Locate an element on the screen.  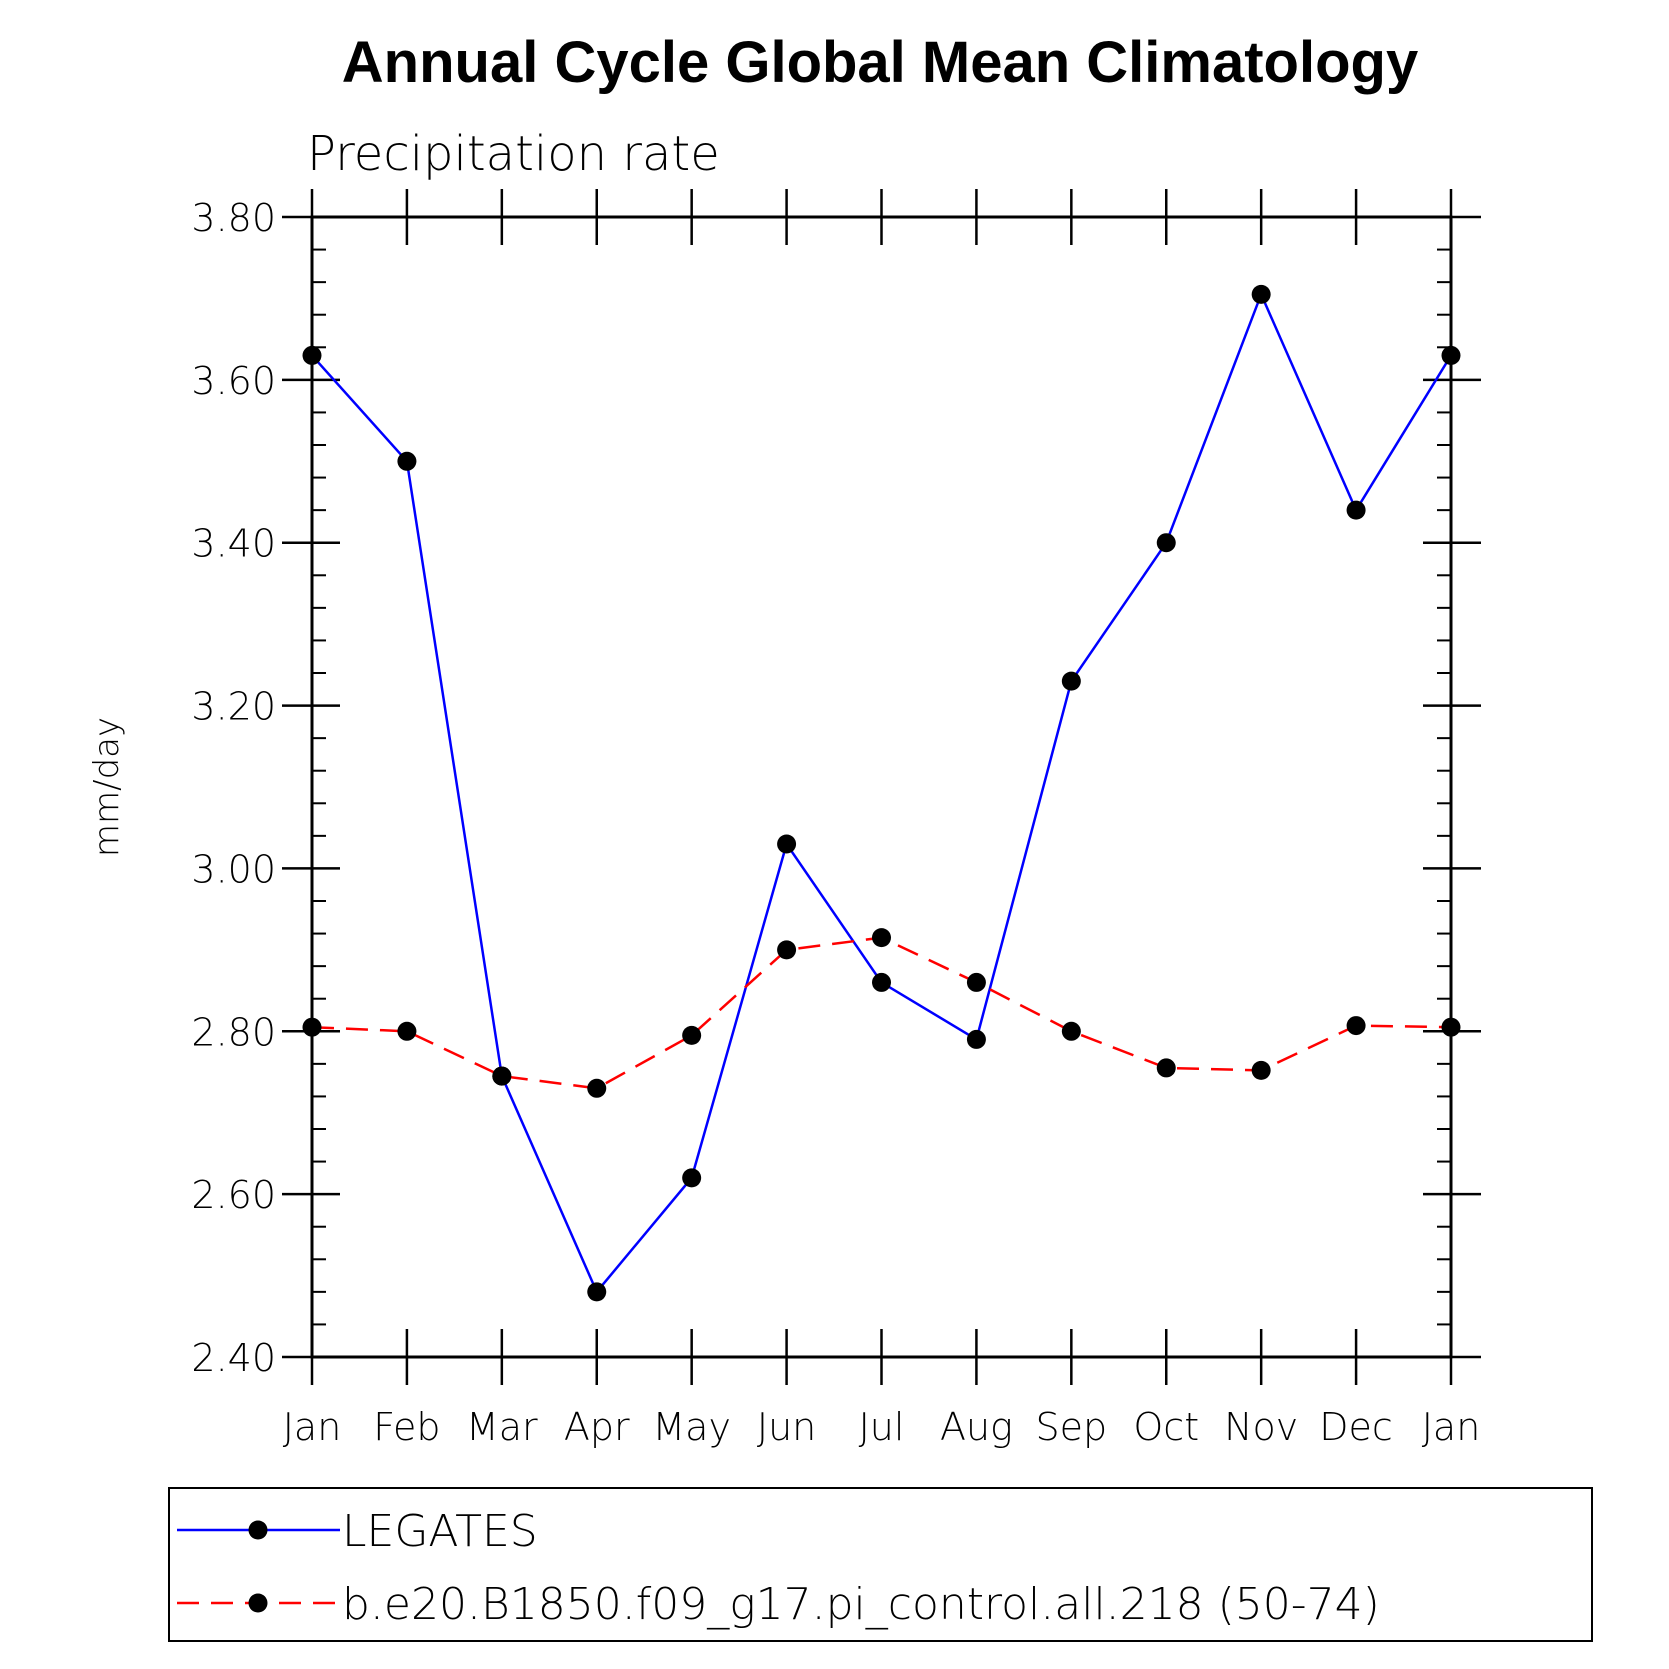
x-tick-label: Apr is located at coordinates (597, 1427).